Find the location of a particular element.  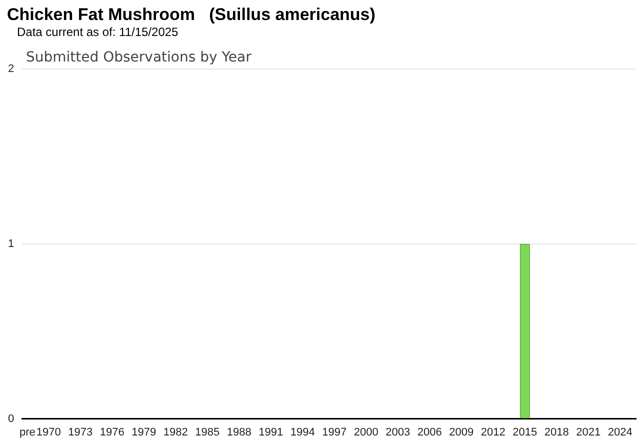

x-tick-label: 2006 is located at coordinates (429, 432).